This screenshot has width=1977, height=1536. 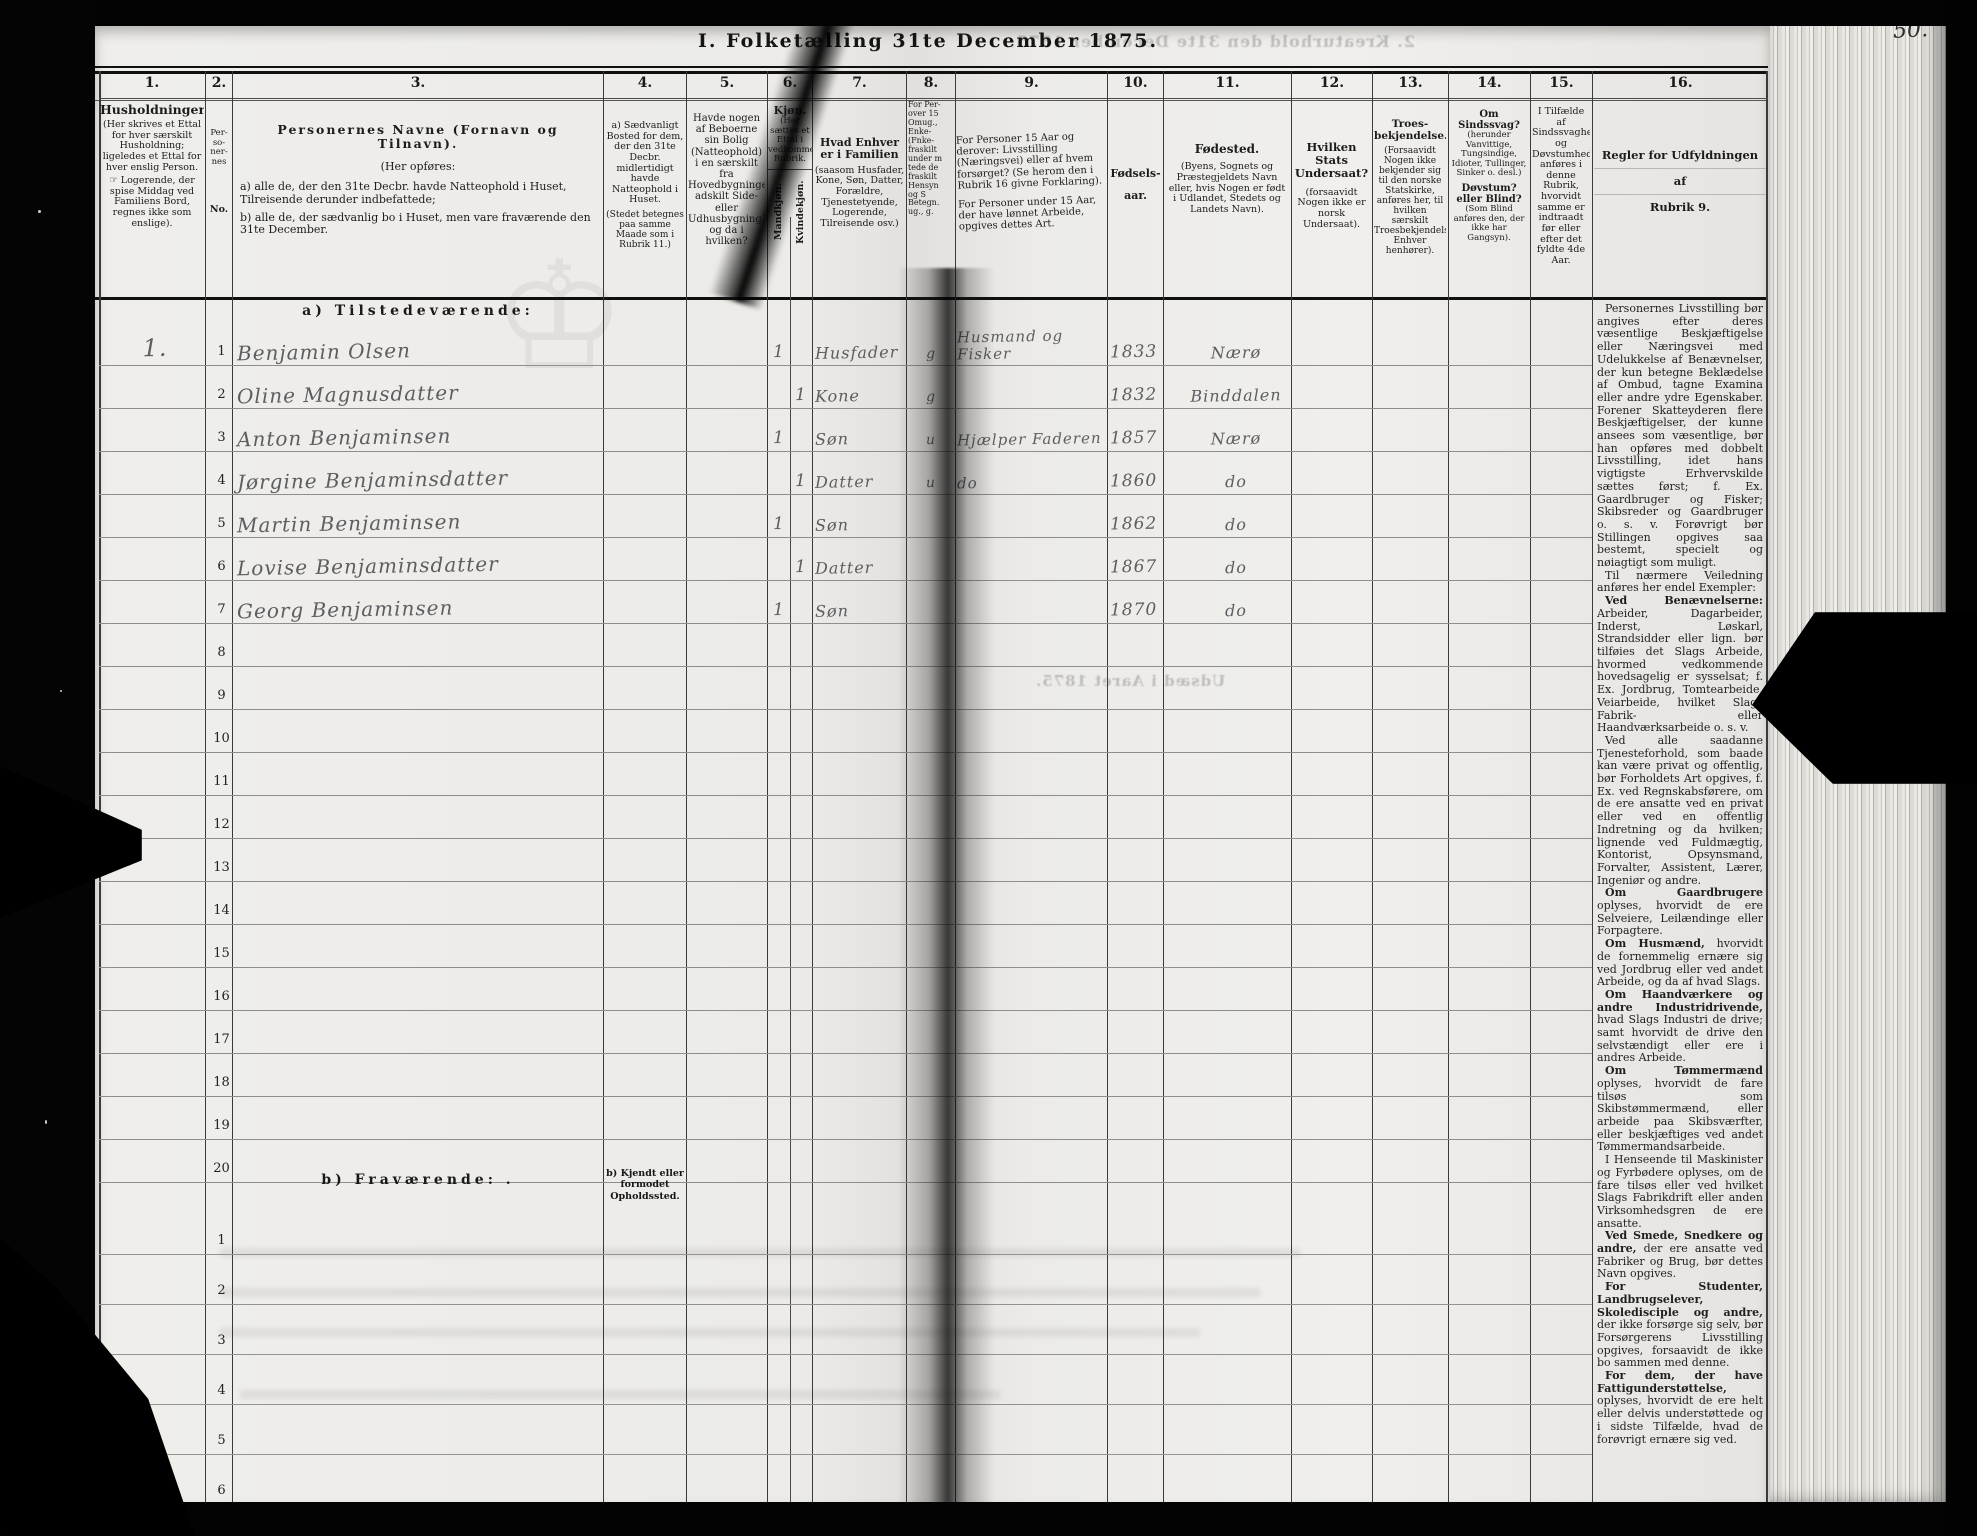 What do you see at coordinates (923, 185) in the screenshot?
I see `header-fragment: Hensyn` at bounding box center [923, 185].